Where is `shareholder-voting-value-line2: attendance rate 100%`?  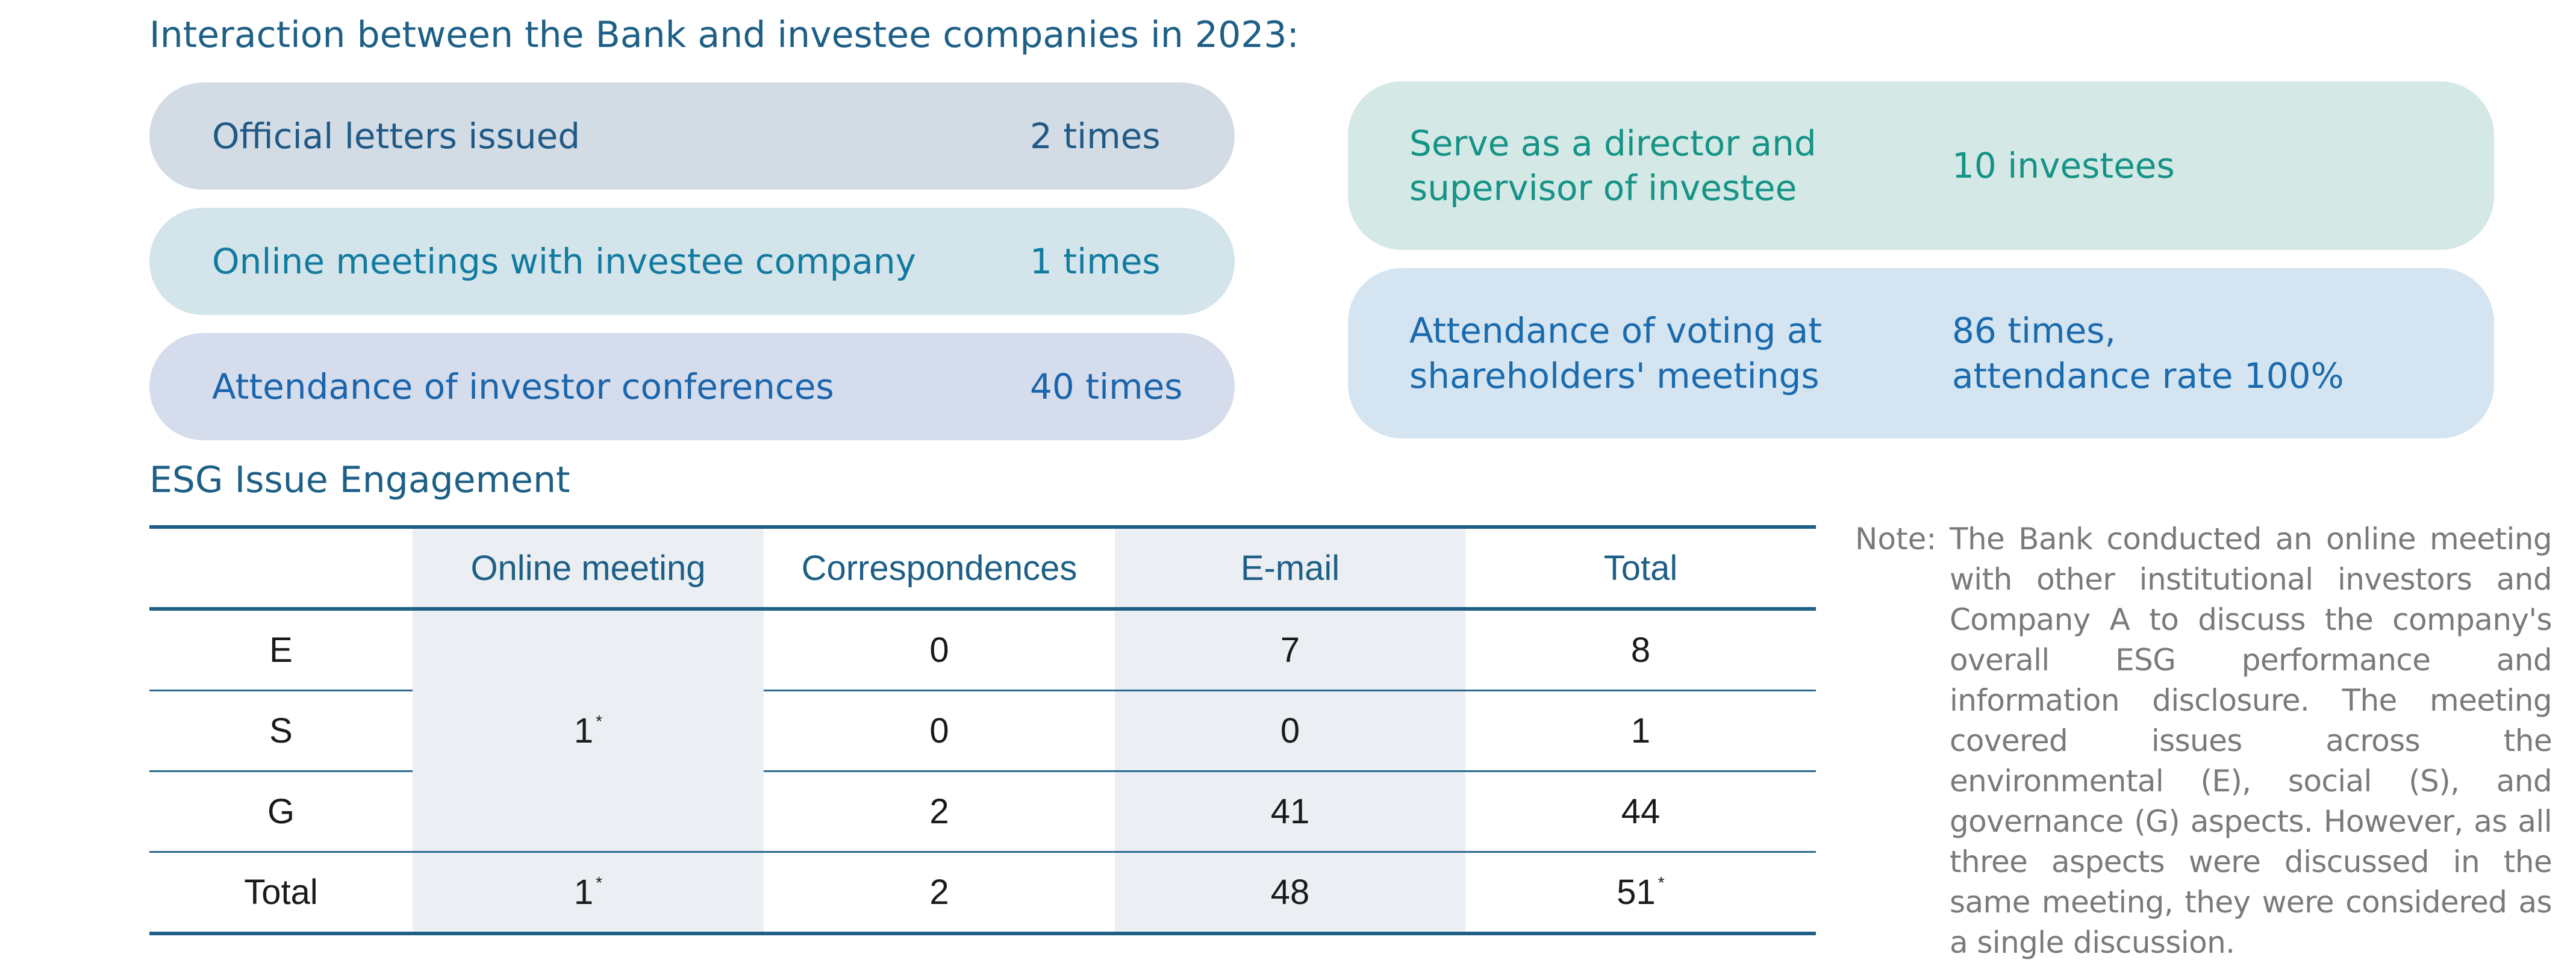 shareholder-voting-value-line2: attendance rate 100% is located at coordinates (2148, 375).